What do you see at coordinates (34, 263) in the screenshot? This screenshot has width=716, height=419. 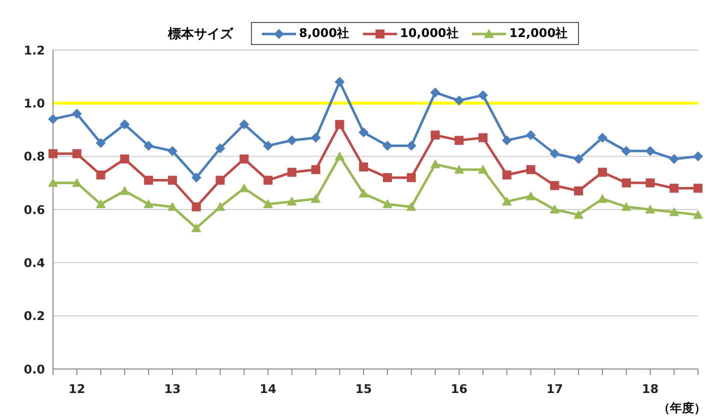 I see `y-tick-label: 0.4` at bounding box center [34, 263].